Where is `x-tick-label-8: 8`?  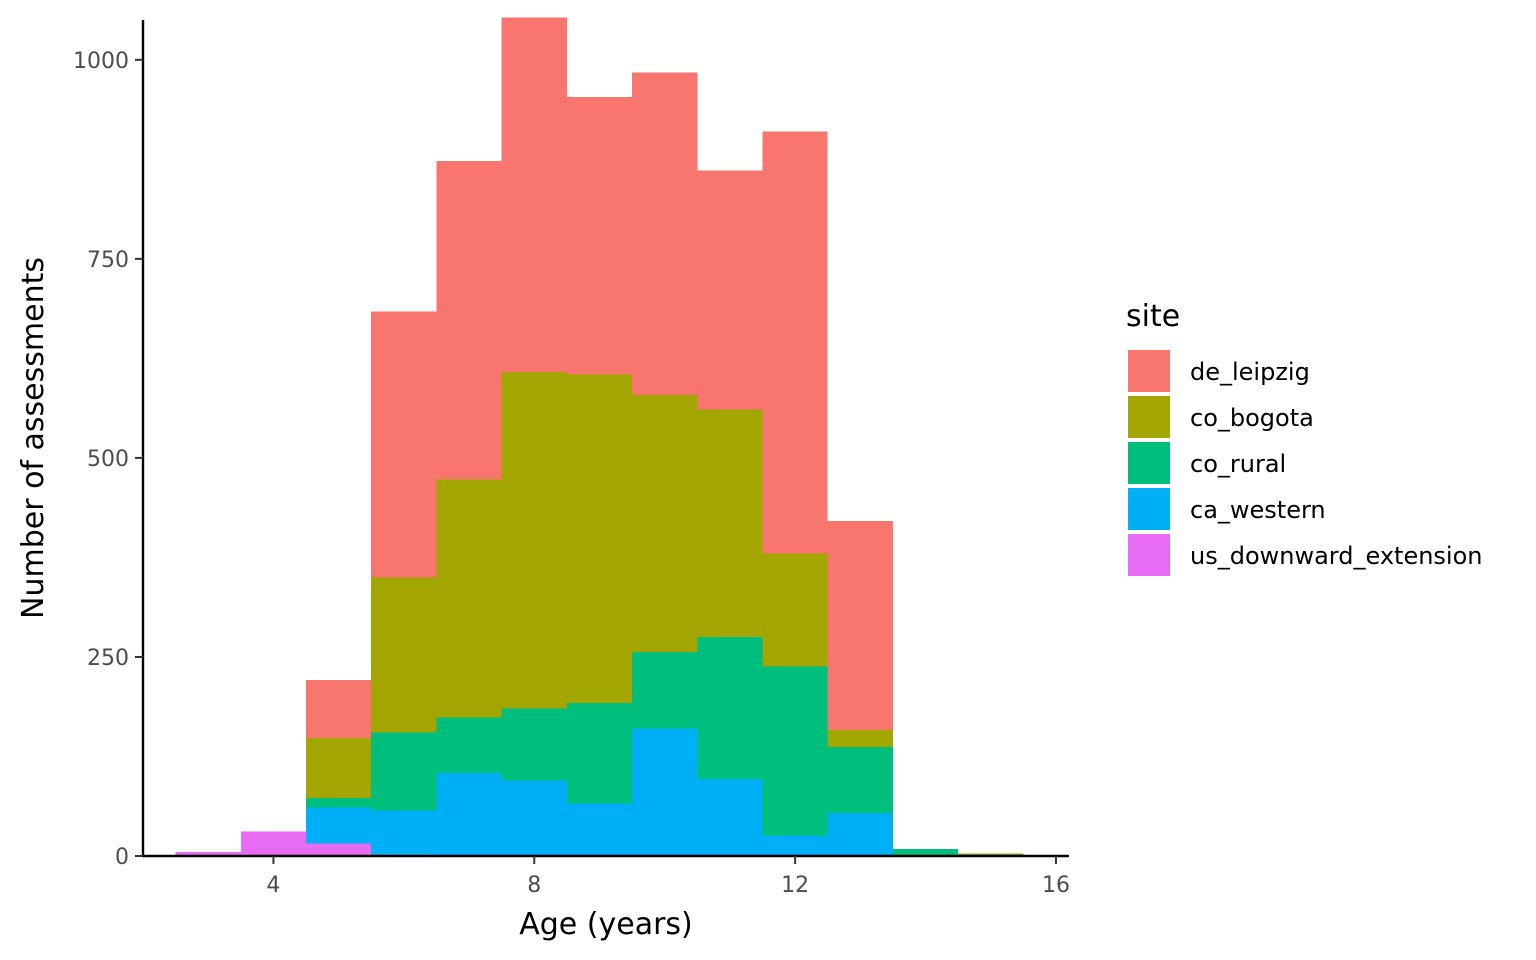
x-tick-label-8: 8 is located at coordinates (534, 885).